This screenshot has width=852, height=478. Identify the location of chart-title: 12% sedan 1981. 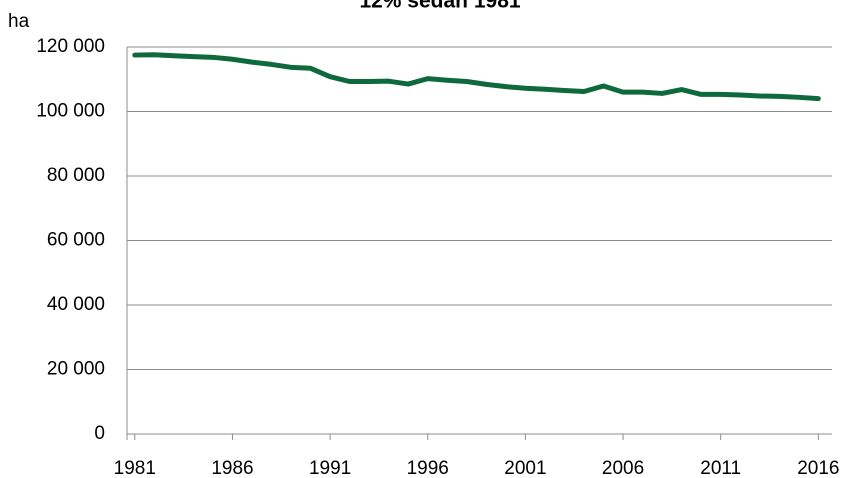
(439, 6).